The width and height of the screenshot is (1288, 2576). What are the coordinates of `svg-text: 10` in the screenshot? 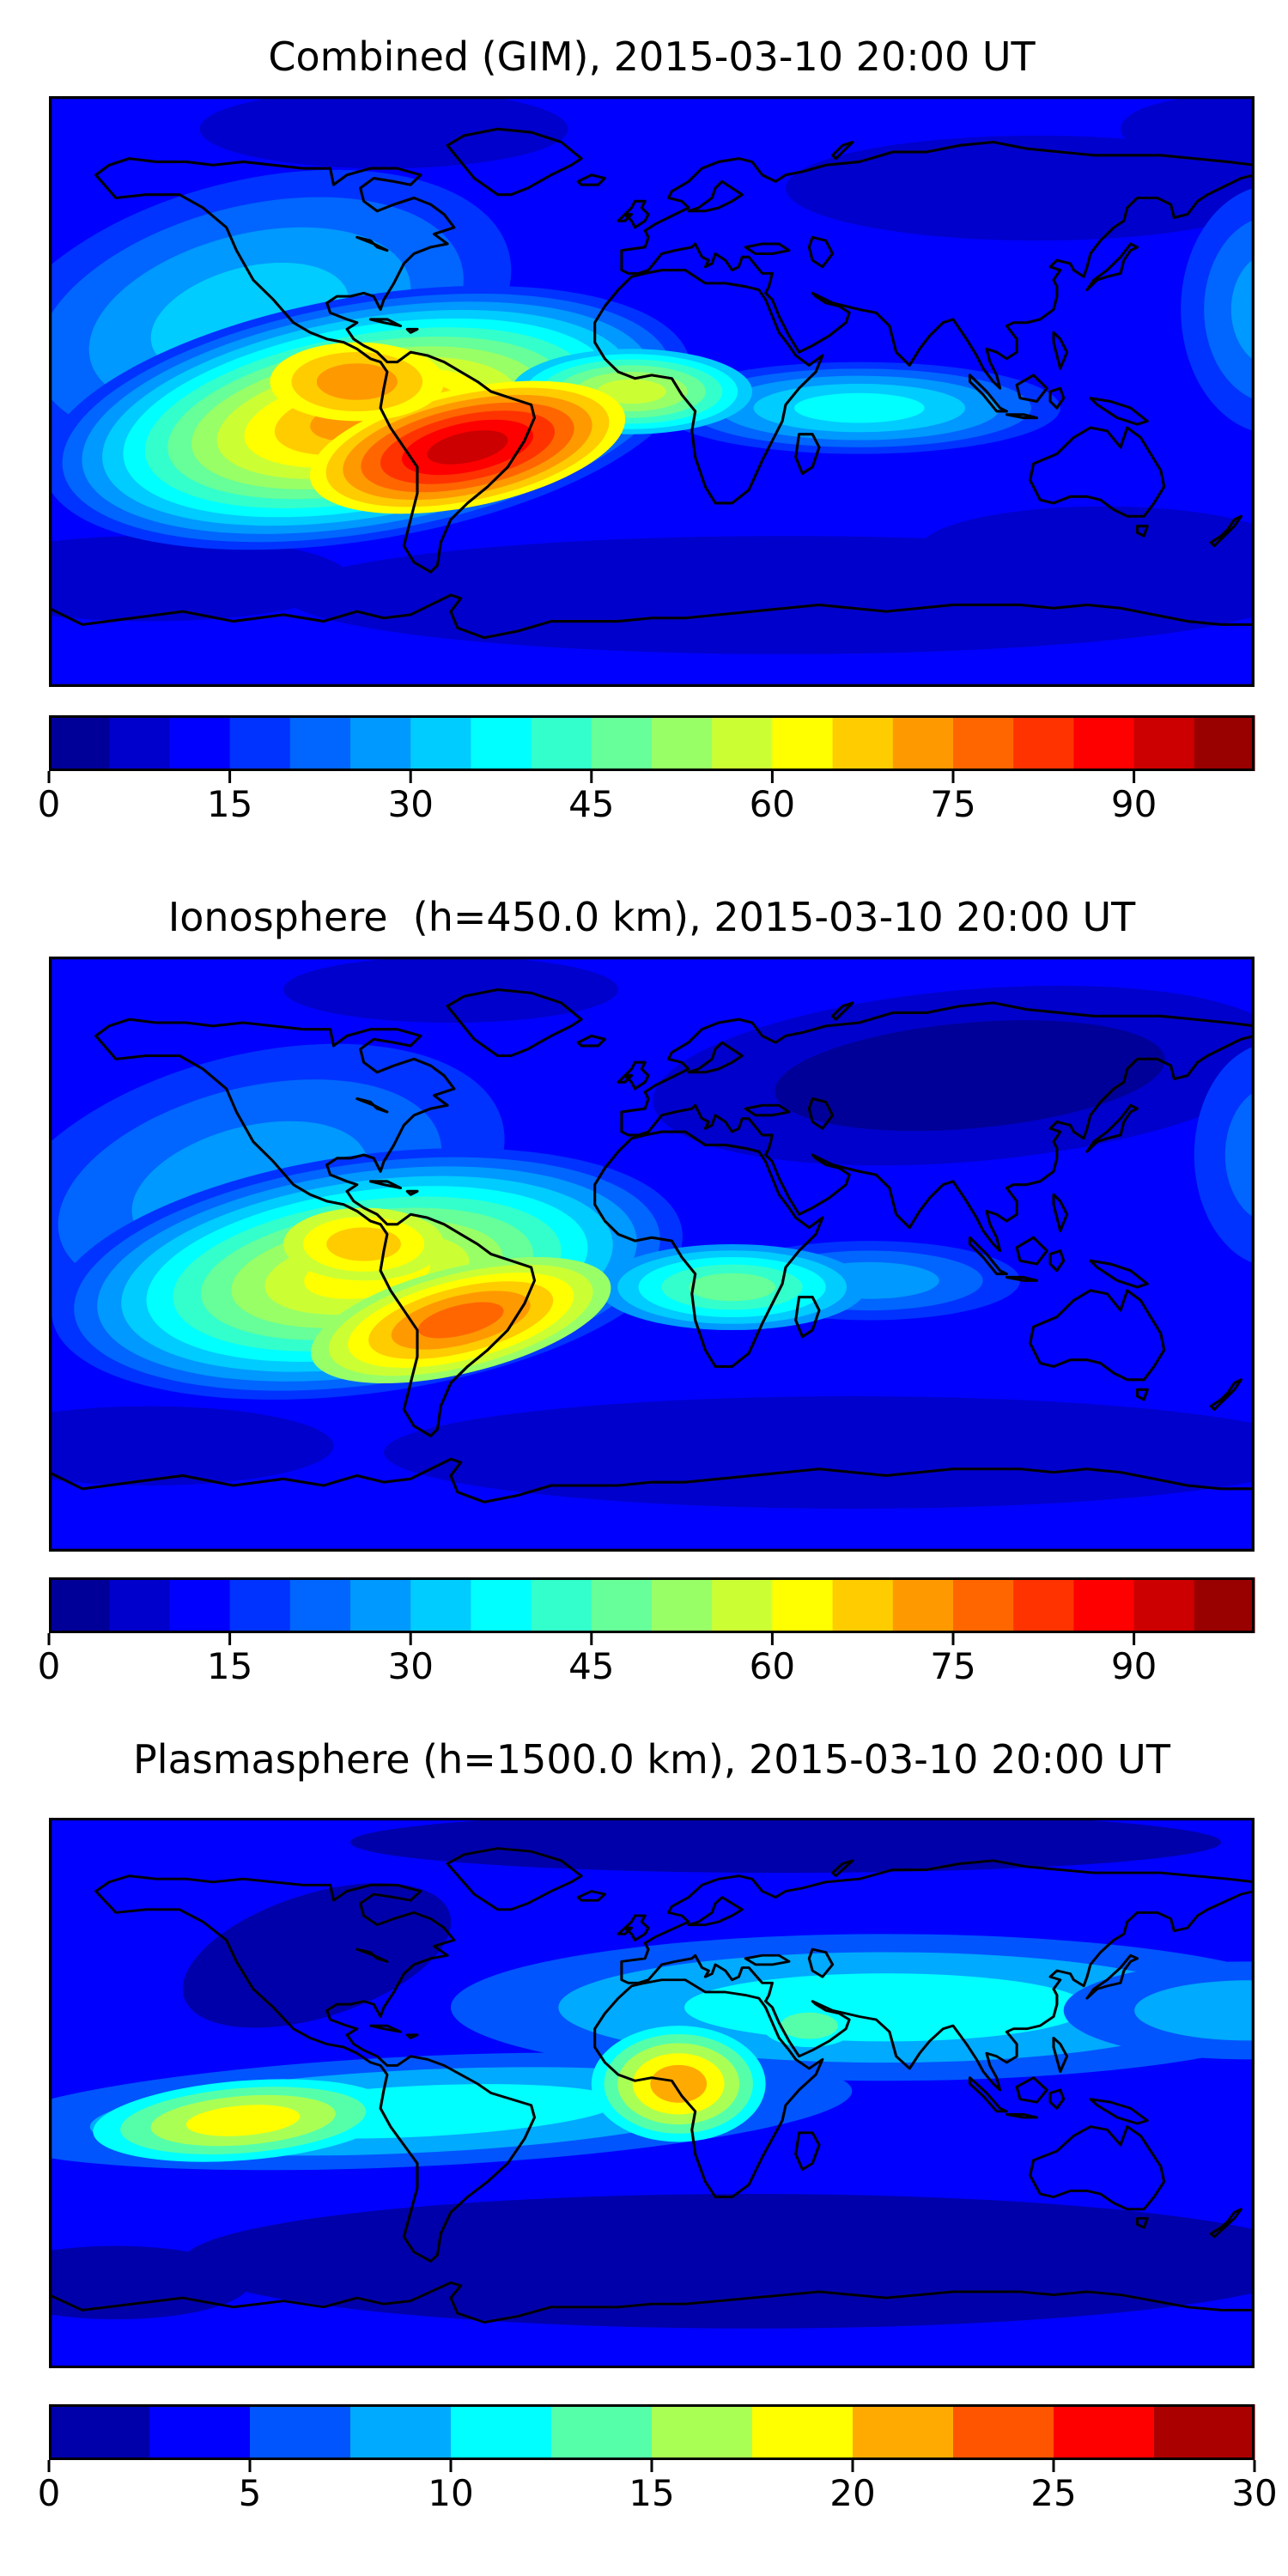 It's located at (450, 2493).